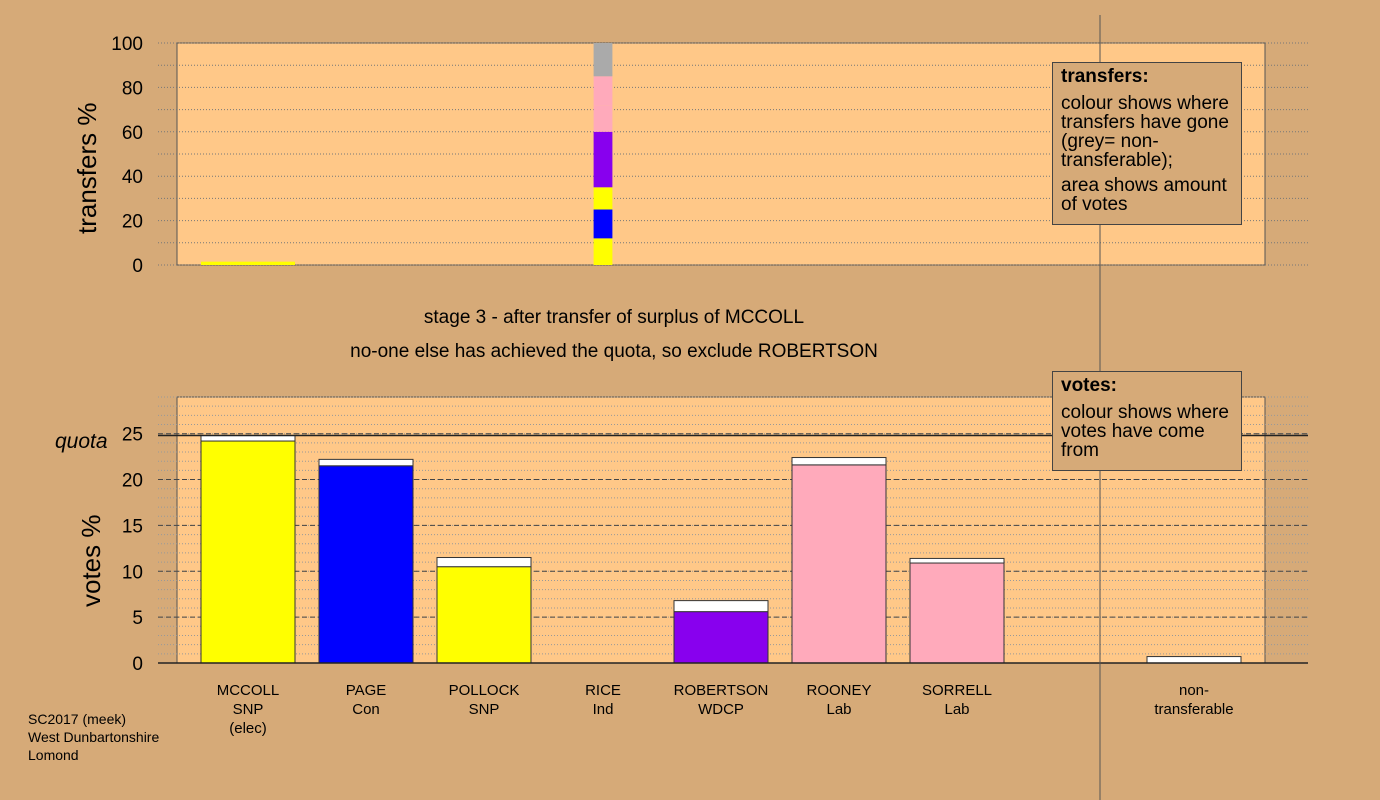 The height and width of the screenshot is (800, 1380). I want to click on transfers-y-tick-label: 80, so click(132, 88).